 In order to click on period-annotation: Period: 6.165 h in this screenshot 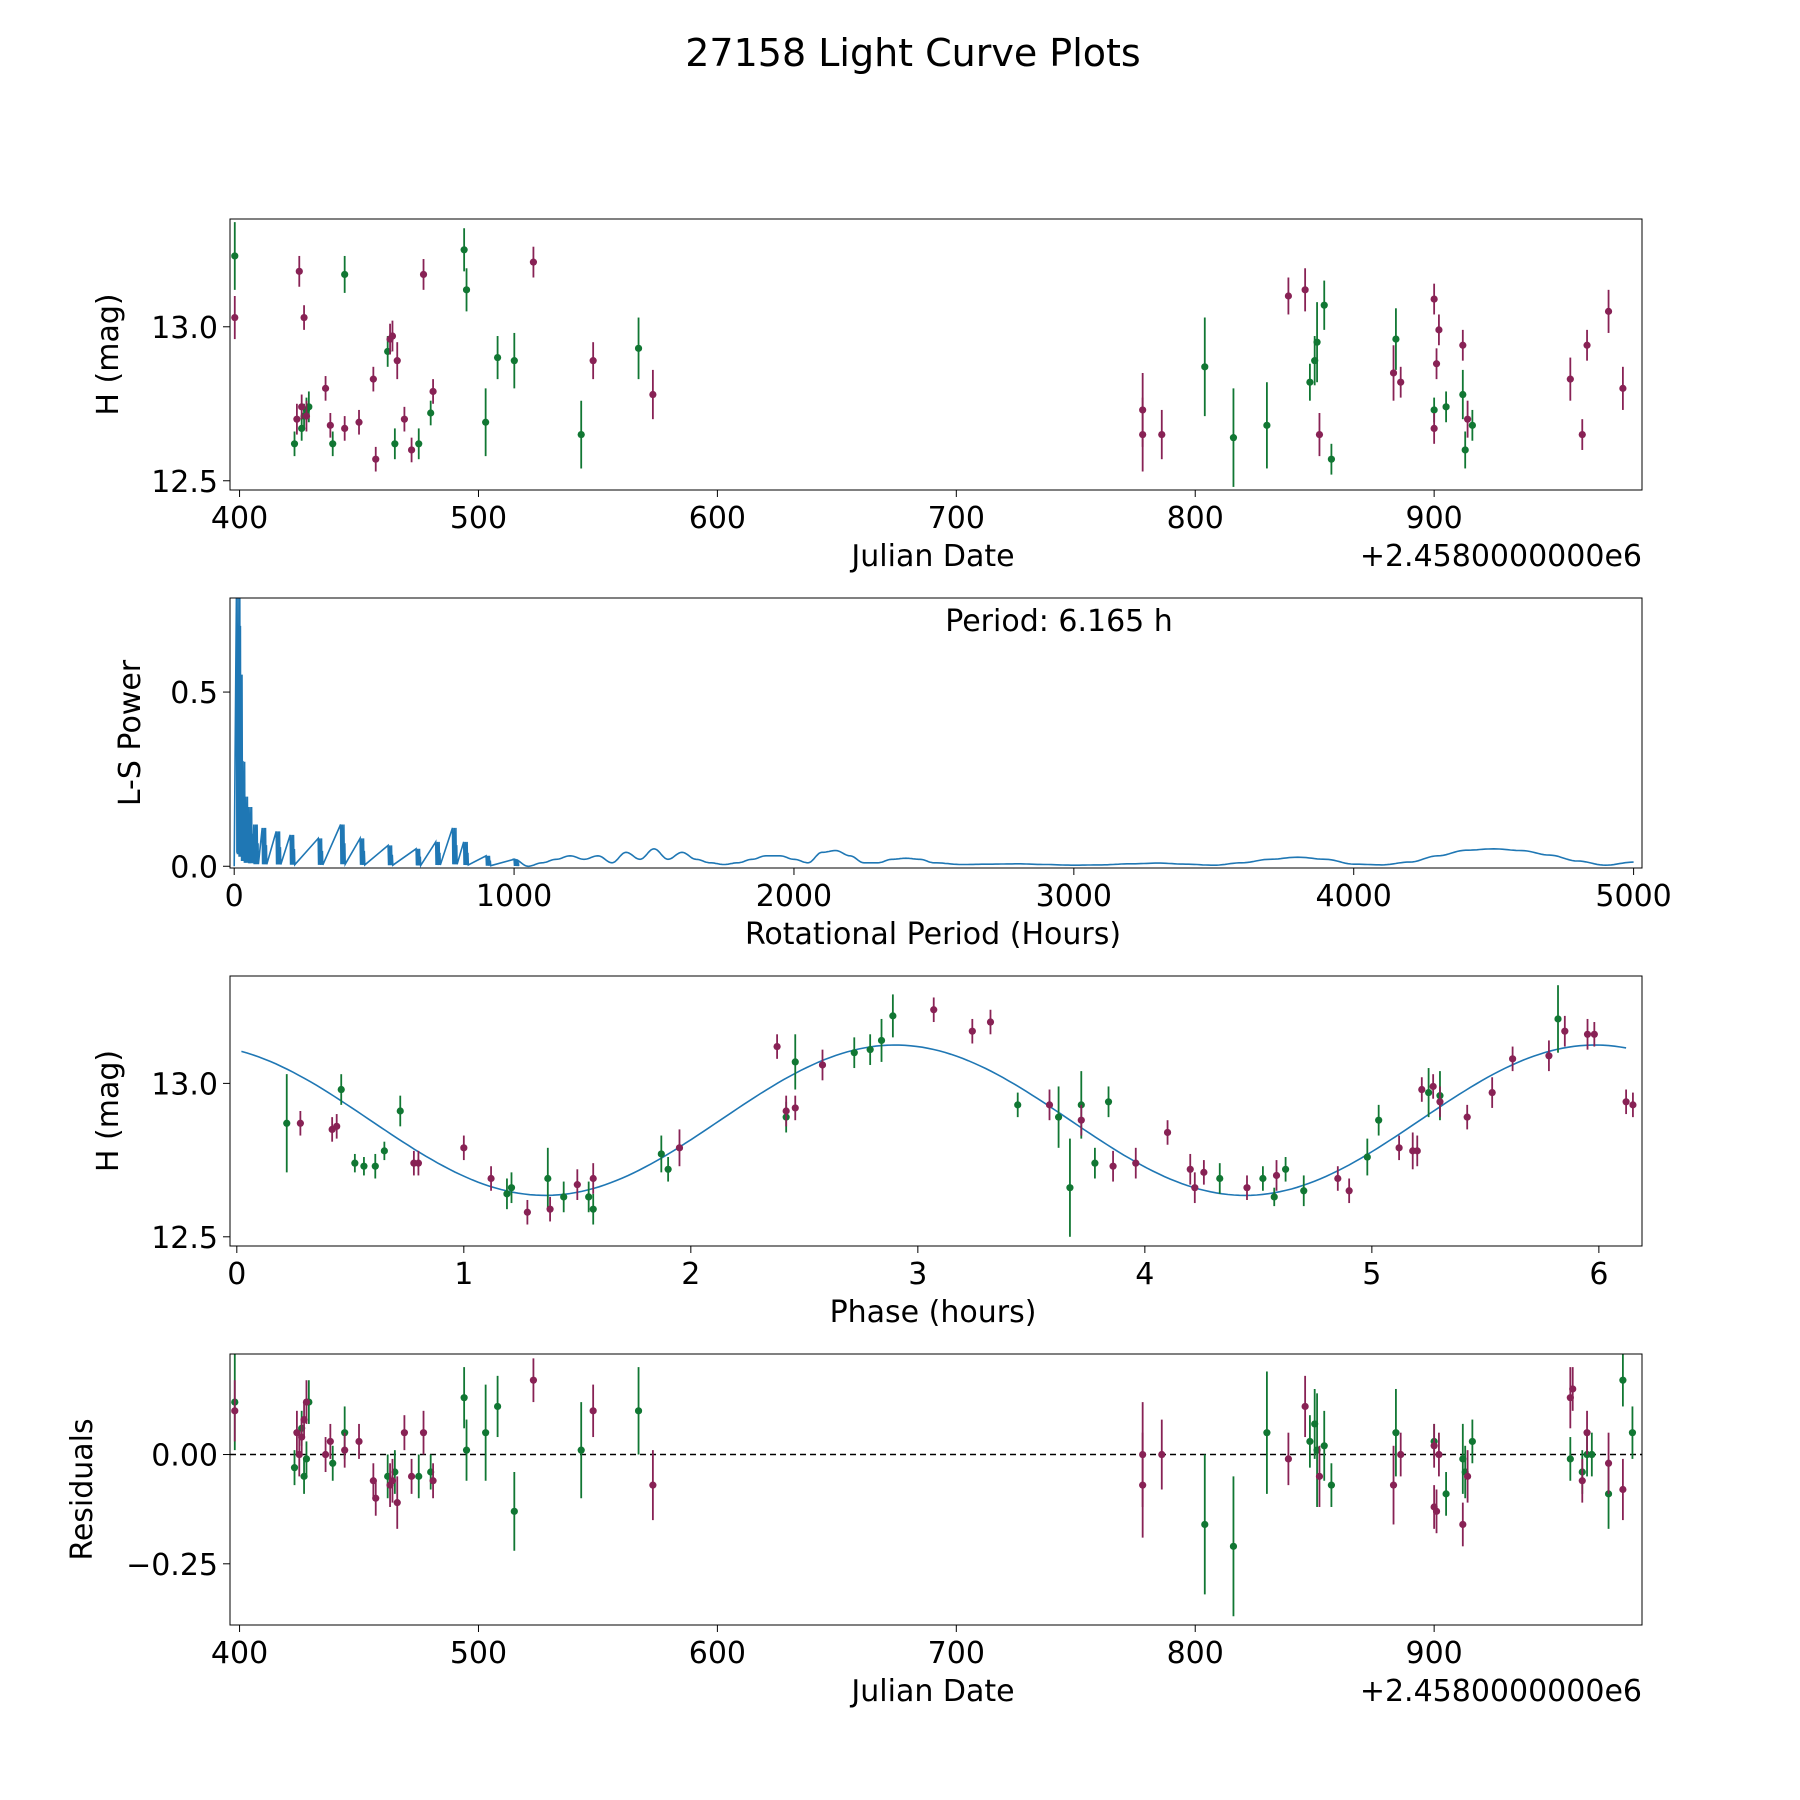, I will do `click(1059, 621)`.